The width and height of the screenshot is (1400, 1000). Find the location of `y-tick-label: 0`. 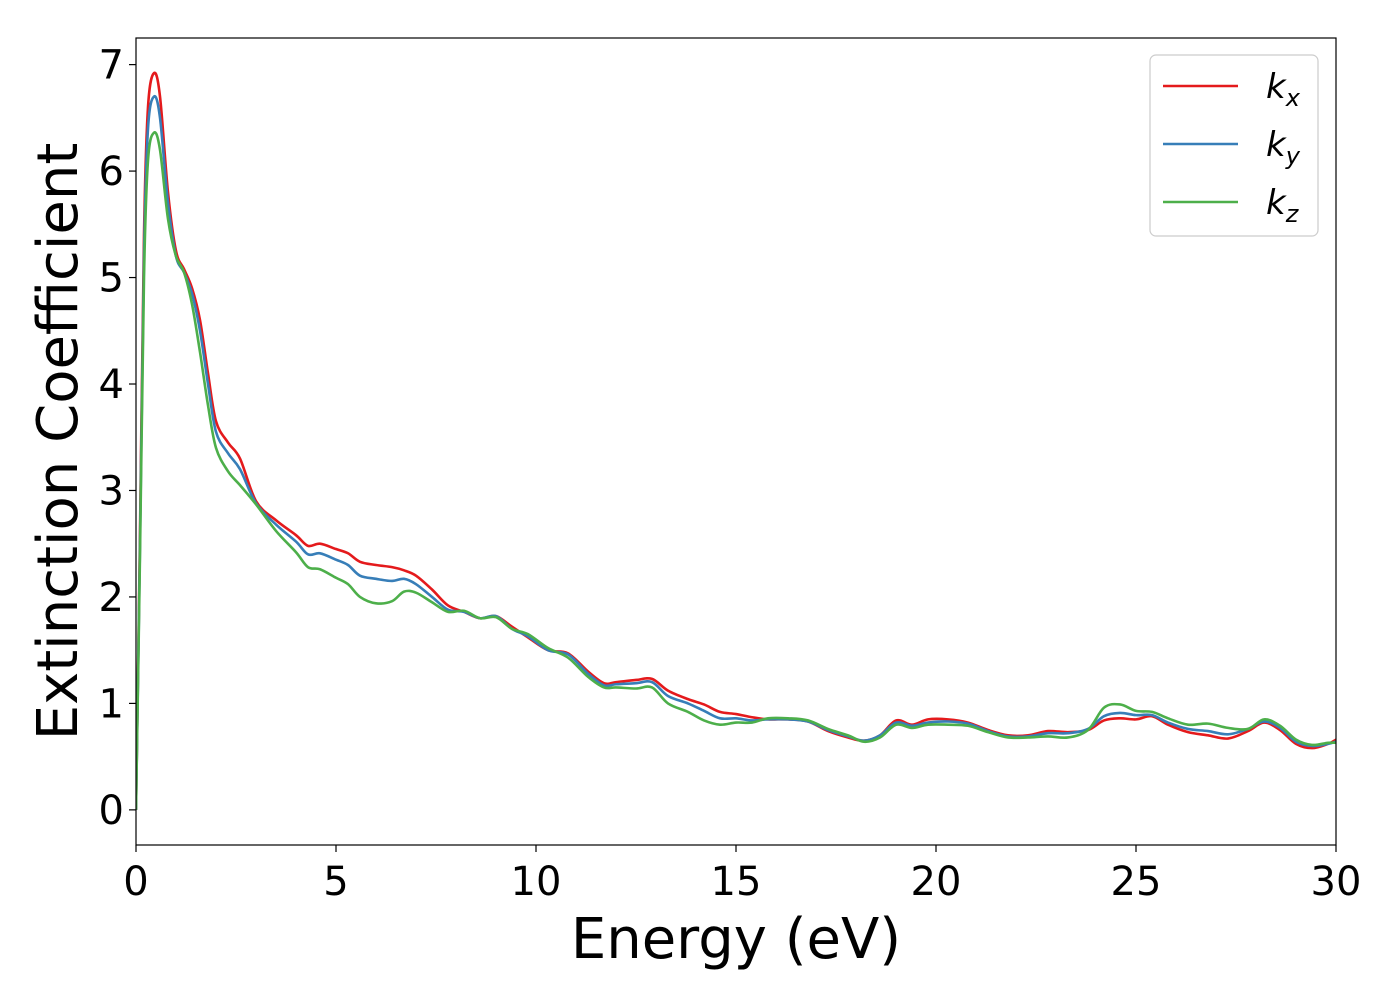

y-tick-label: 0 is located at coordinates (111, 811).